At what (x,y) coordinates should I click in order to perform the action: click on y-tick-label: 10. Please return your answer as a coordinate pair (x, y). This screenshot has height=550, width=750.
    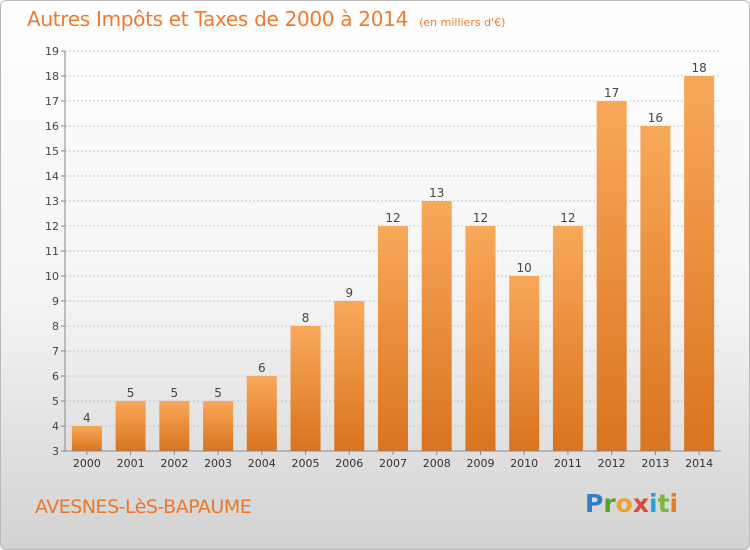
    Looking at the image, I should click on (52, 276).